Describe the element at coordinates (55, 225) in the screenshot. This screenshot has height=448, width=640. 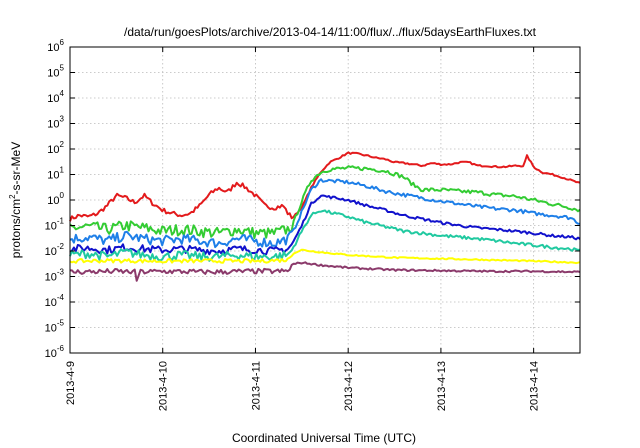
I see `y-tick-label: 10⁻¹` at that location.